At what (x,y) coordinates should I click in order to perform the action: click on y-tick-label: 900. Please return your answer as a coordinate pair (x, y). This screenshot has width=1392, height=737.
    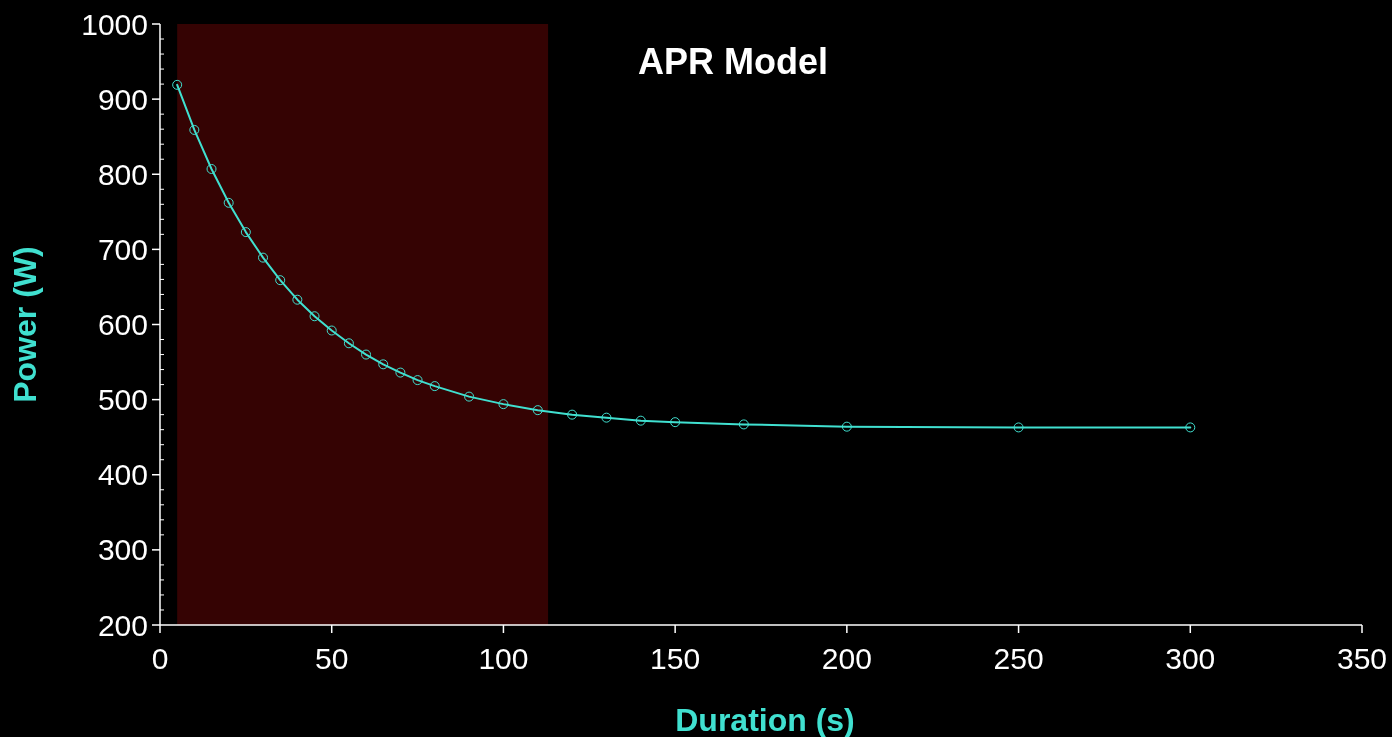
    Looking at the image, I should click on (122, 99).